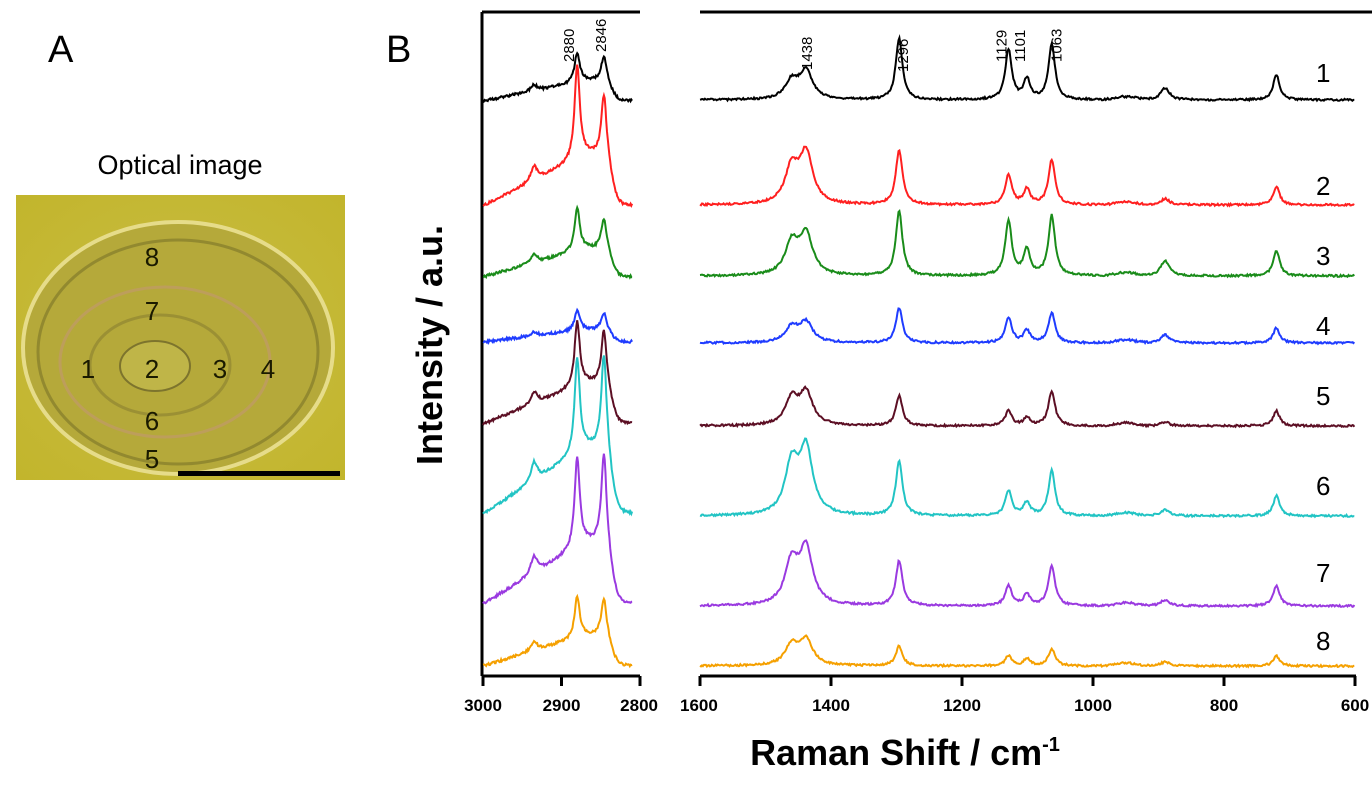 The width and height of the screenshot is (1372, 785). Describe the element at coordinates (557, 529) in the screenshot. I see `spectrum-7-ch-region` at that location.